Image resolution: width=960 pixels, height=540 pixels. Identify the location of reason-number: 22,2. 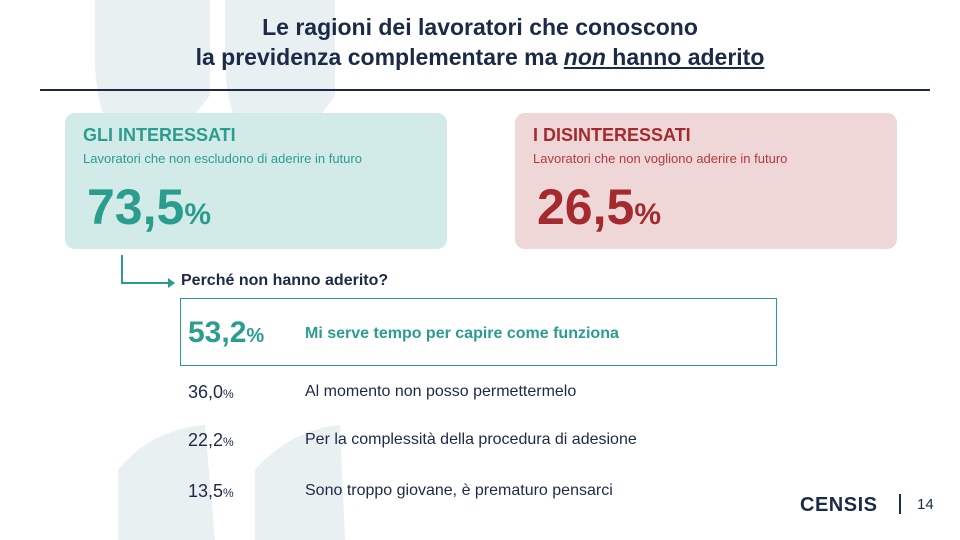
(206, 440).